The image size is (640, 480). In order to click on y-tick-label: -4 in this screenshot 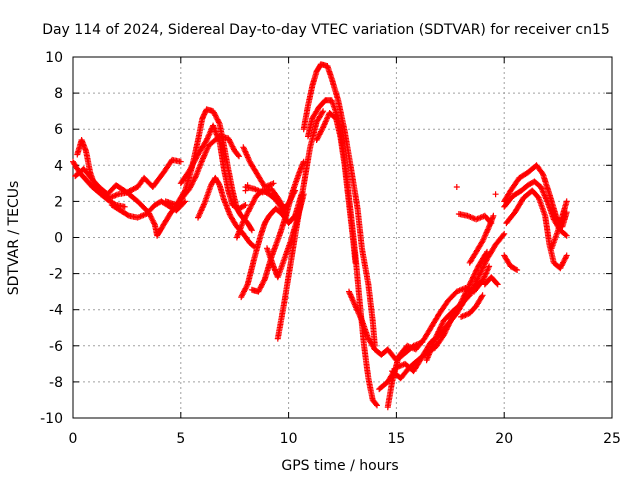, I will do `click(56, 311)`.